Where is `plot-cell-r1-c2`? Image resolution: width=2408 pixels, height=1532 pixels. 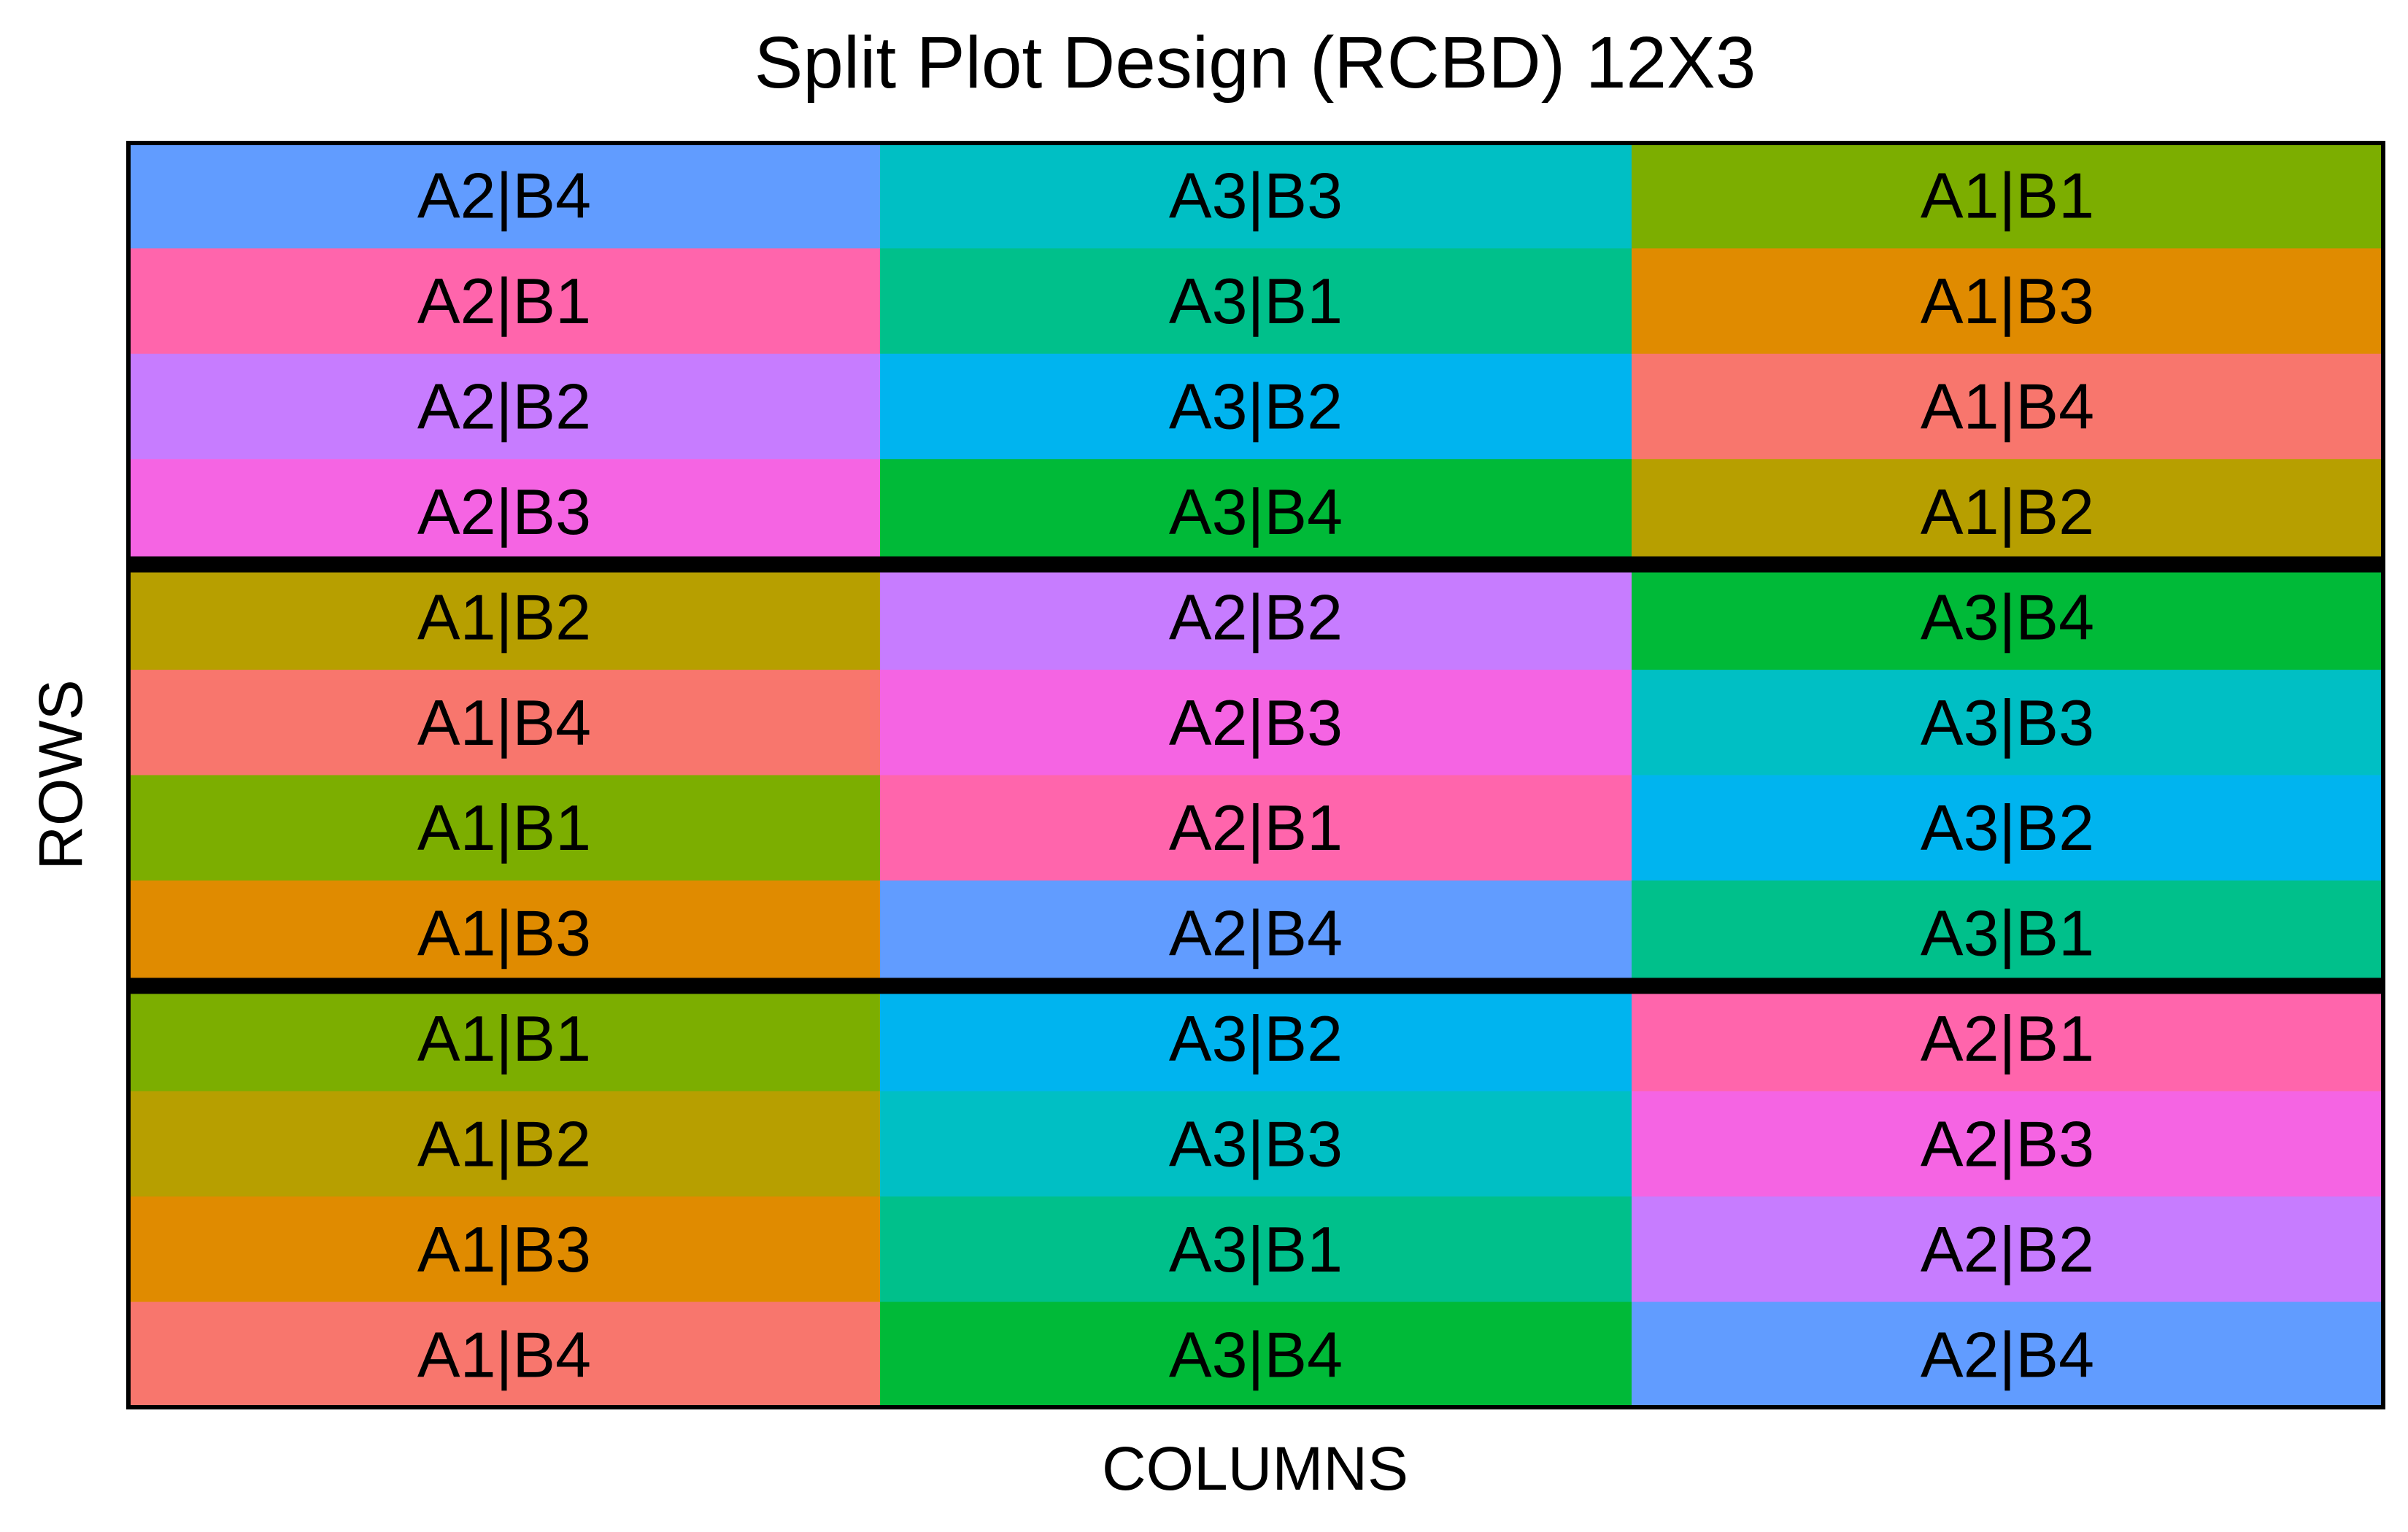
plot-cell-r1-c2 is located at coordinates (1256, 196).